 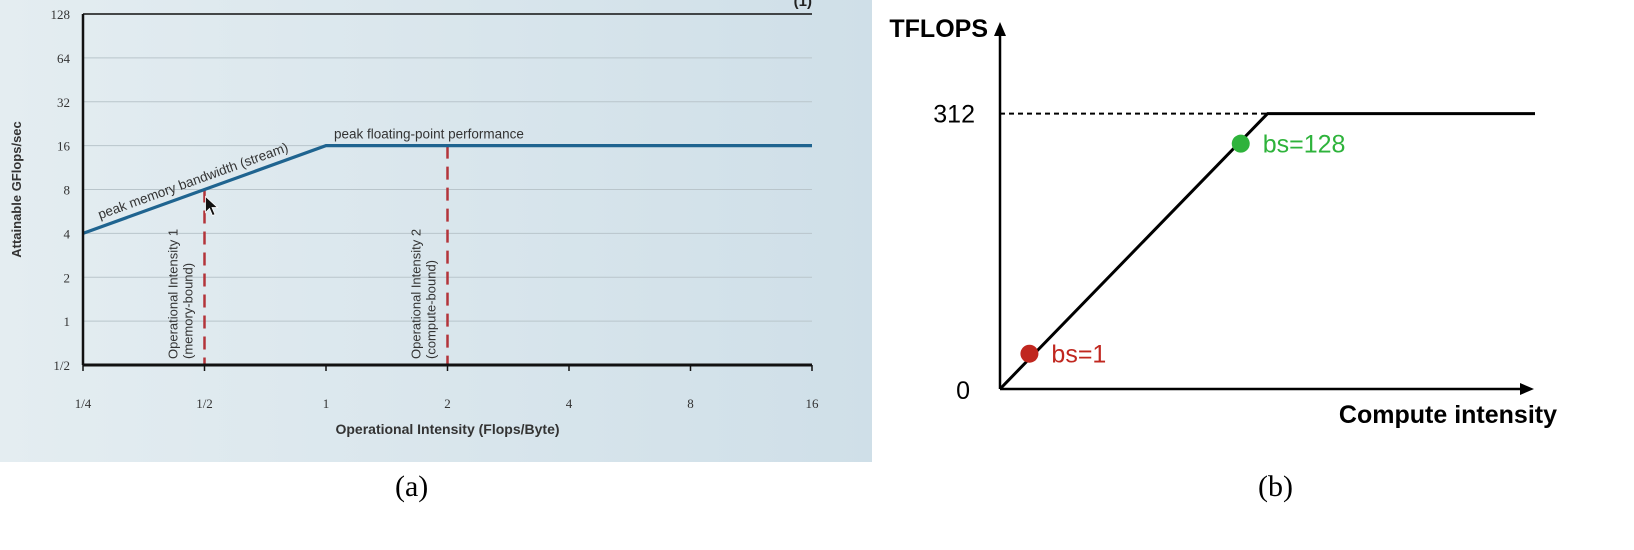 What do you see at coordinates (16, 189) in the screenshot?
I see `y-axis-label: Attainable GFlops/sec` at bounding box center [16, 189].